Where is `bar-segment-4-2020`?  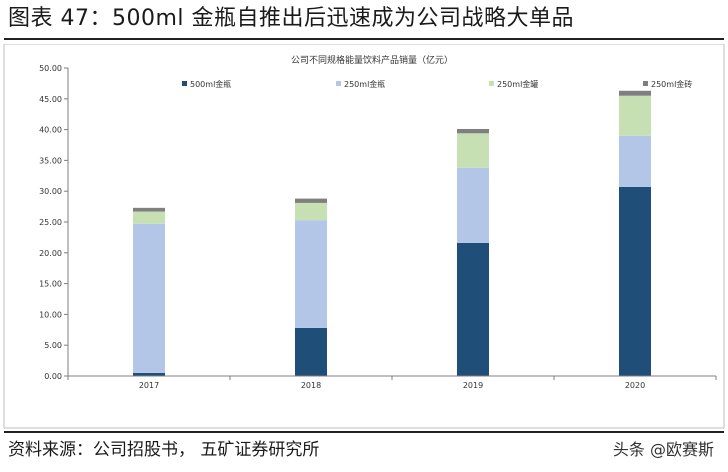
bar-segment-4-2020 is located at coordinates (635, 93).